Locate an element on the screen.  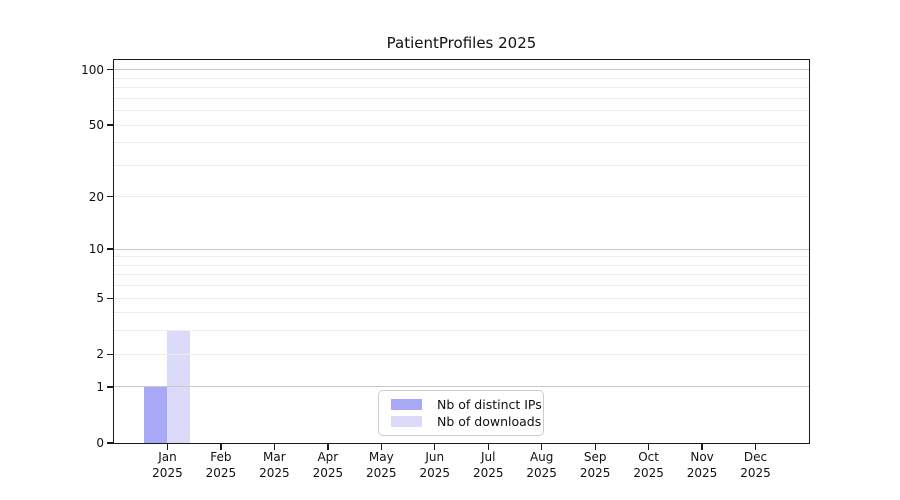
x-tick-month: Dec is located at coordinates (755, 457).